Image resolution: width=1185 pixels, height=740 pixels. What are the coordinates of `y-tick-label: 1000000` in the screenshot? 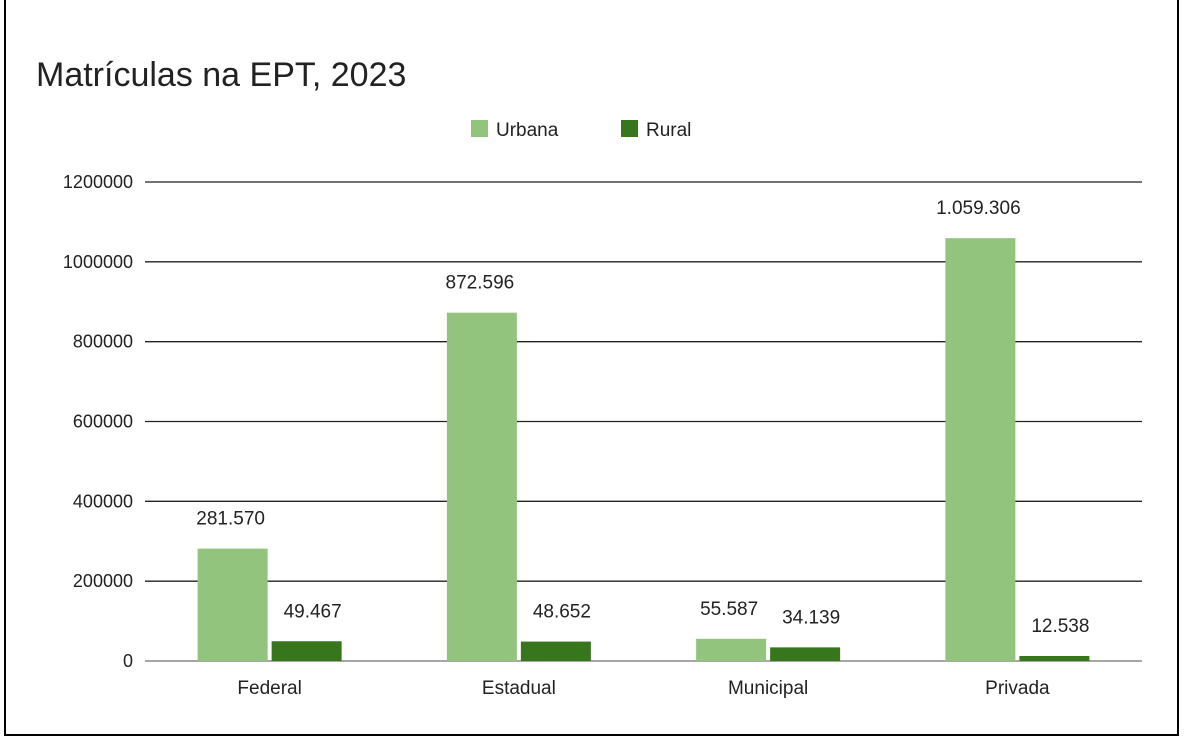 It's located at (98, 262).